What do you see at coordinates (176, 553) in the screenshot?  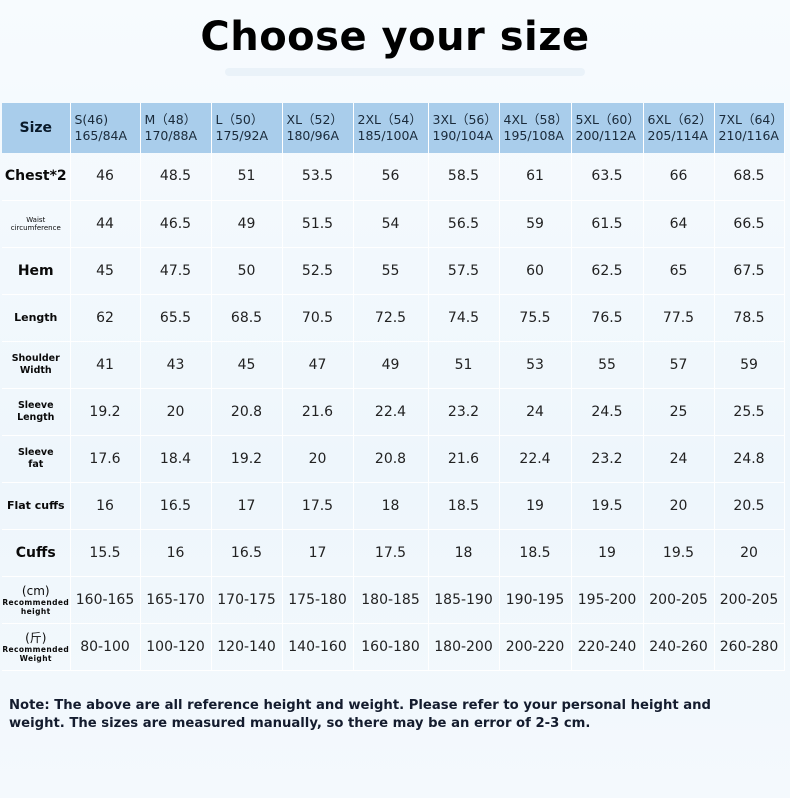 I see `table-cell: 16` at bounding box center [176, 553].